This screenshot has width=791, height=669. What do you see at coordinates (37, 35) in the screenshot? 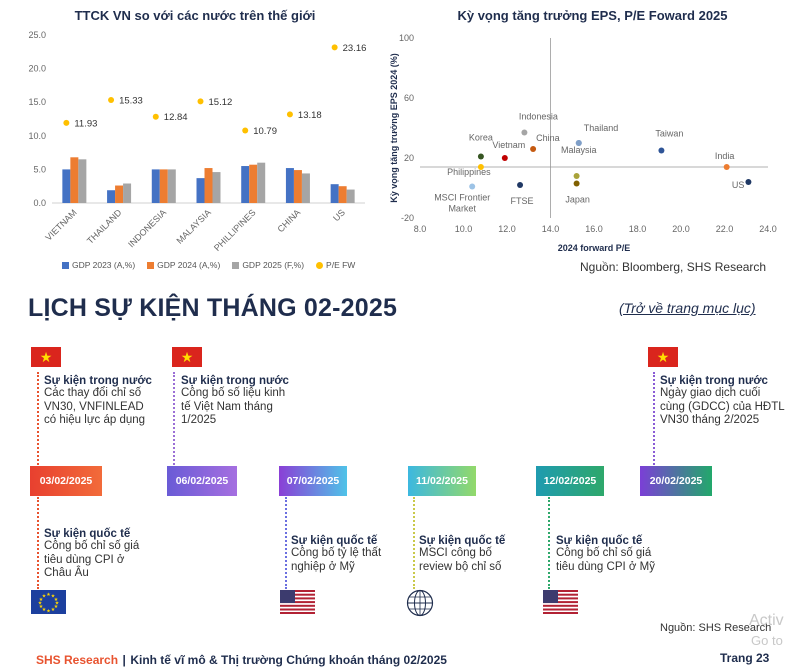
I see `y-tick-label: 25.0` at bounding box center [37, 35].